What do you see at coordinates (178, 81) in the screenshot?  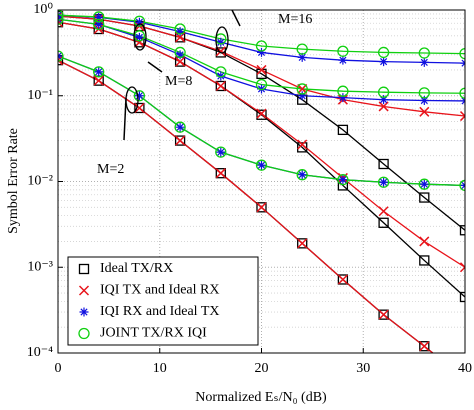 I see `annotation: M=8` at bounding box center [178, 81].